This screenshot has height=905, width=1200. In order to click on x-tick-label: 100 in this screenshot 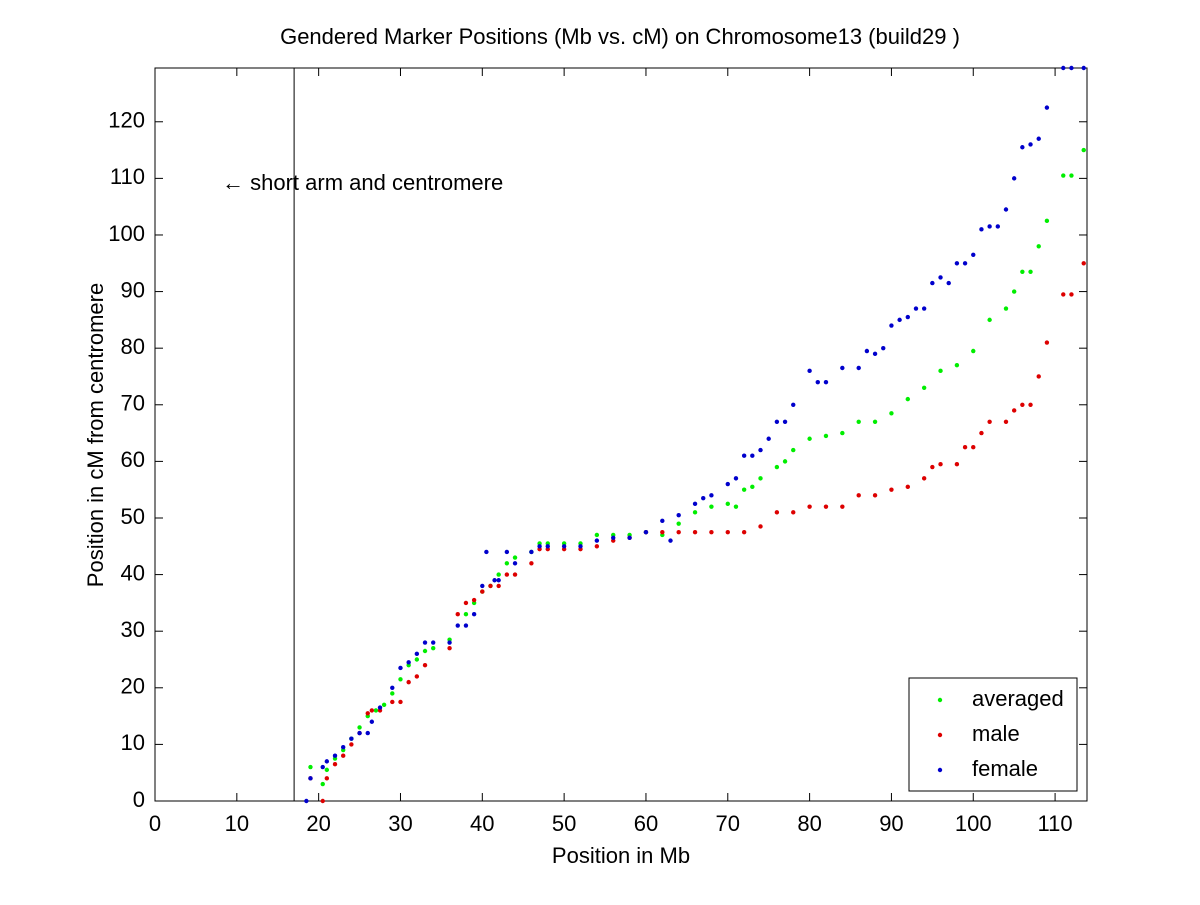, I will do `click(973, 823)`.